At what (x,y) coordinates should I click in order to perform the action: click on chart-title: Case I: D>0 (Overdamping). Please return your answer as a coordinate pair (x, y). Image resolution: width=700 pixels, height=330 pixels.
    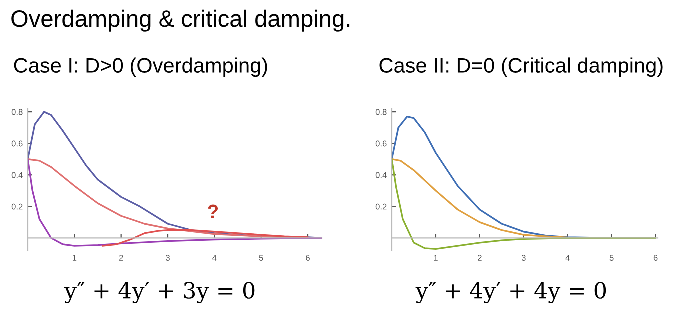
    Looking at the image, I should click on (141, 68).